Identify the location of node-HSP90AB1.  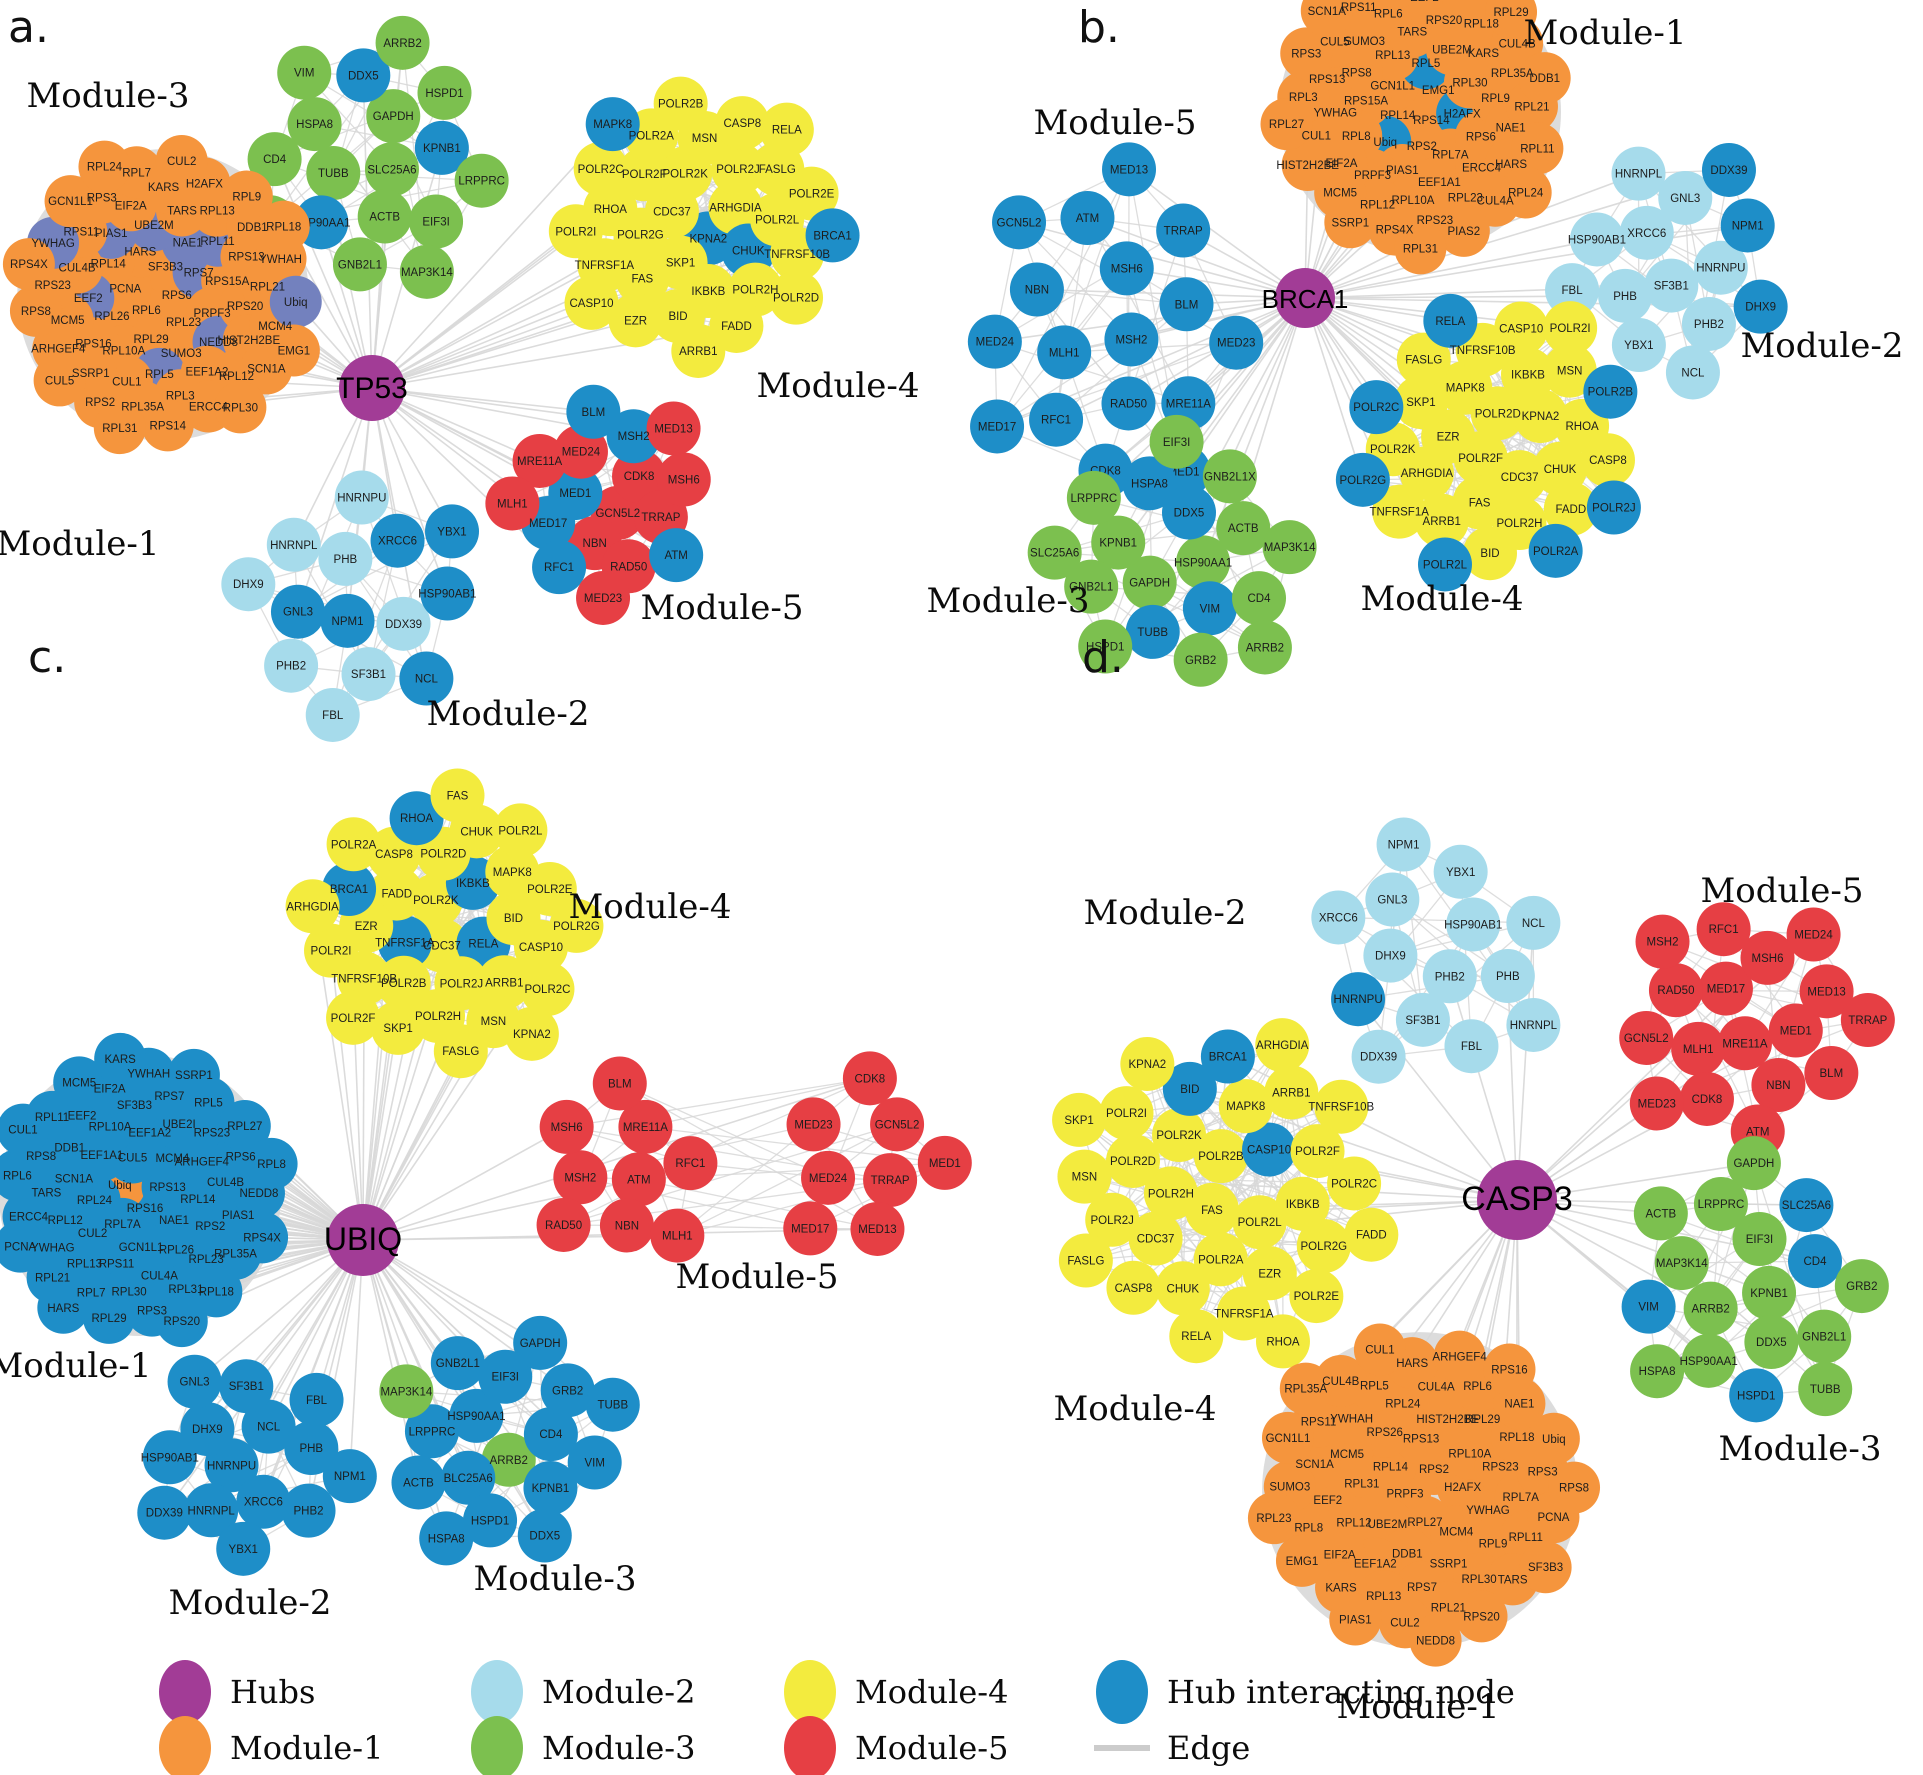
(447, 593).